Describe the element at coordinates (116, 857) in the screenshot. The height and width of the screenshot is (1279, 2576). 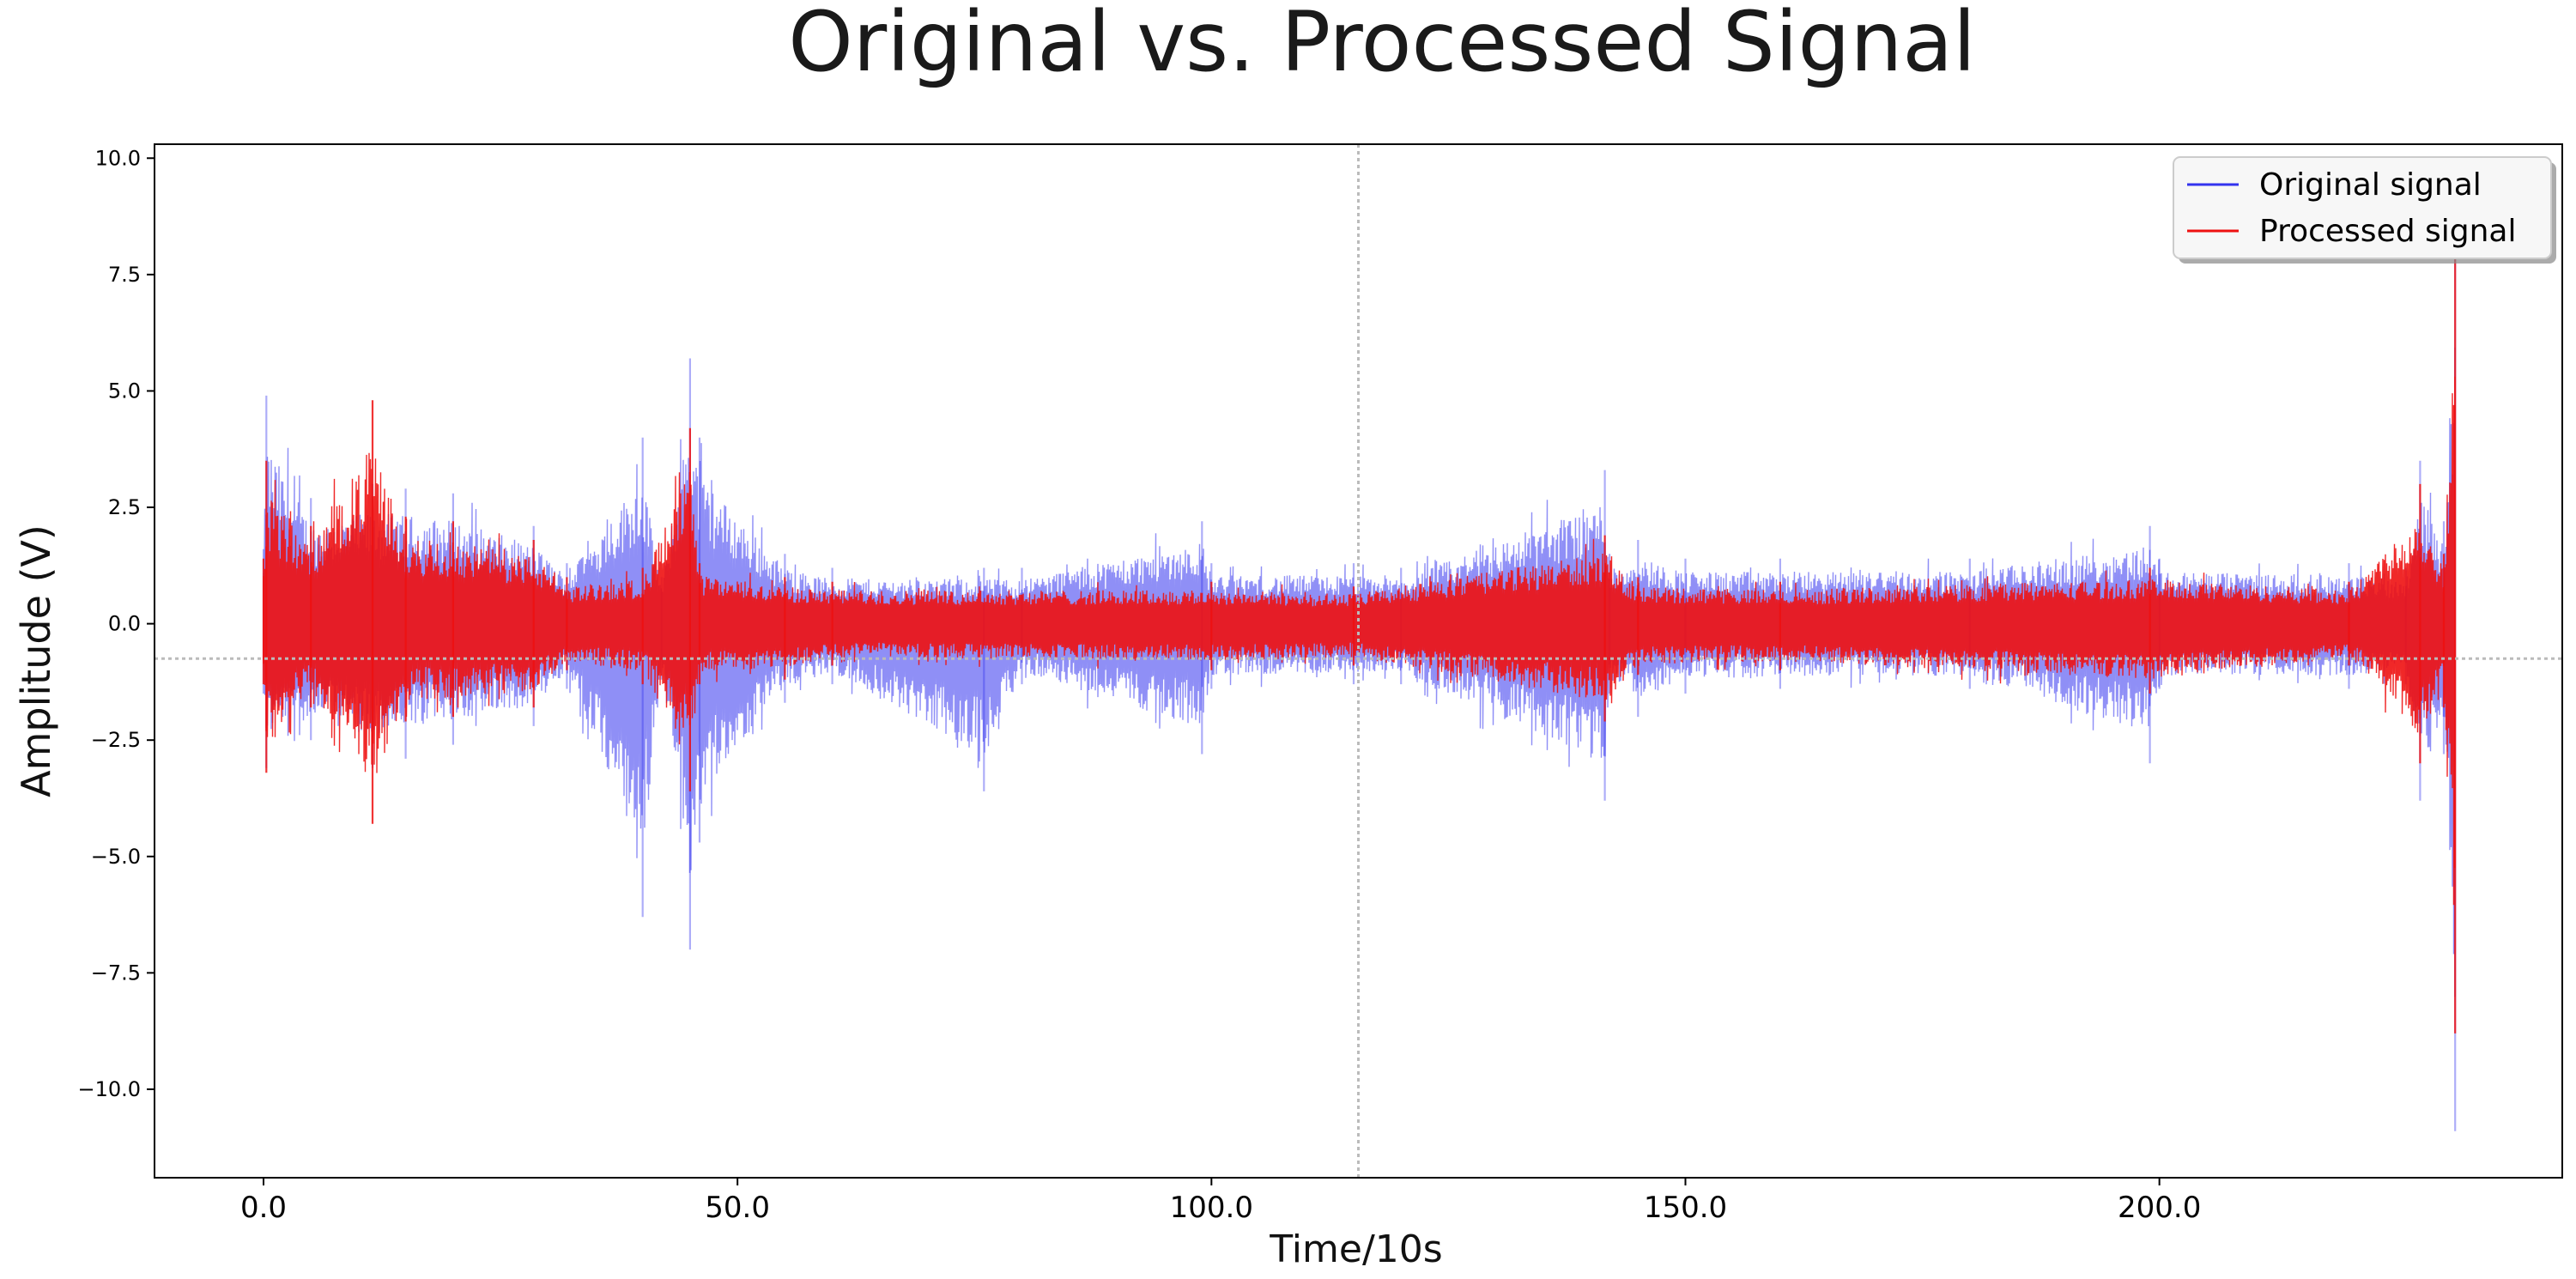
I see `y-tick-label: −5.0` at that location.